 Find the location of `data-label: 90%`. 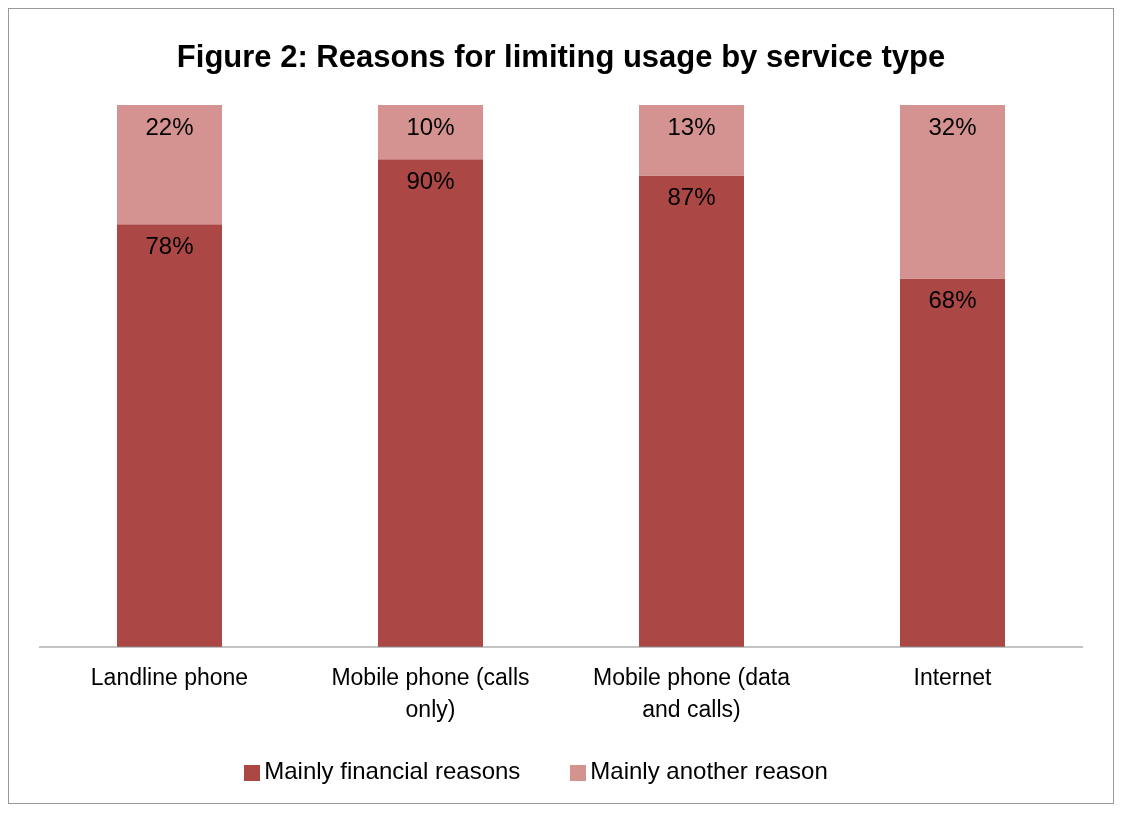

data-label: 90% is located at coordinates (430, 181).